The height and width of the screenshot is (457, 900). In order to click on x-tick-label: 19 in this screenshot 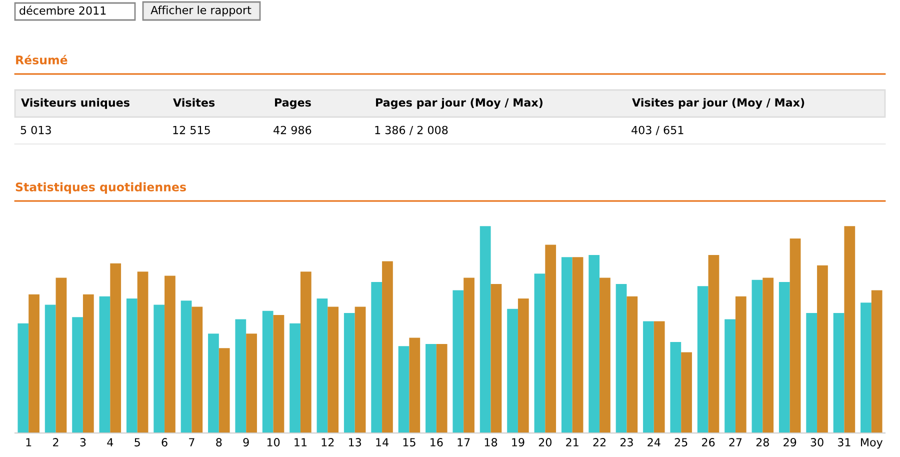, I will do `click(518, 442)`.